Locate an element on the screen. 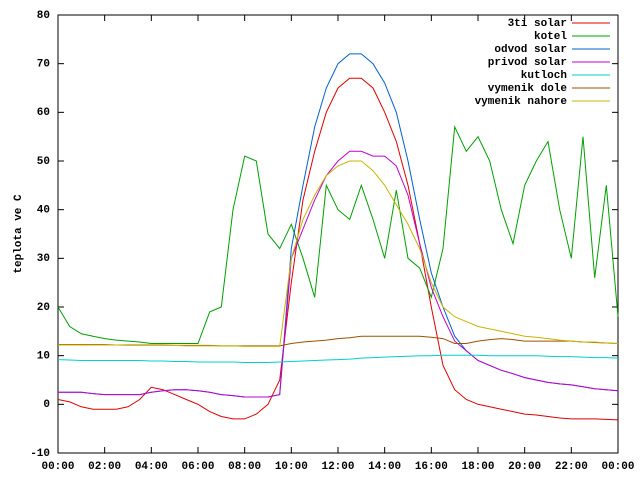 The height and width of the screenshot is (480, 640). y-tick-label: 20 is located at coordinates (43, 308).